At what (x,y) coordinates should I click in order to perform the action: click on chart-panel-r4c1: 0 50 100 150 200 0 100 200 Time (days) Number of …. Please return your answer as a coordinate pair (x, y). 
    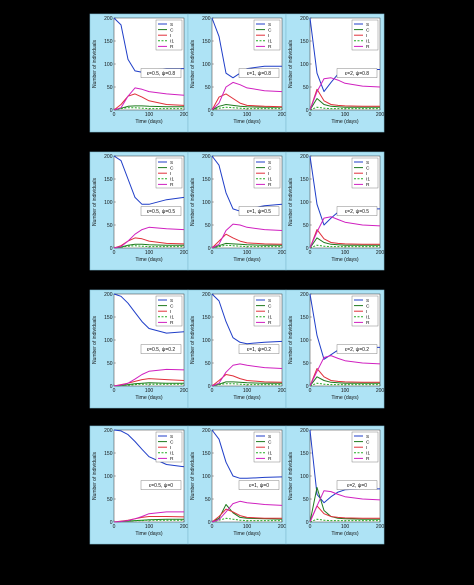
    Looking at the image, I should click on (138, 485).